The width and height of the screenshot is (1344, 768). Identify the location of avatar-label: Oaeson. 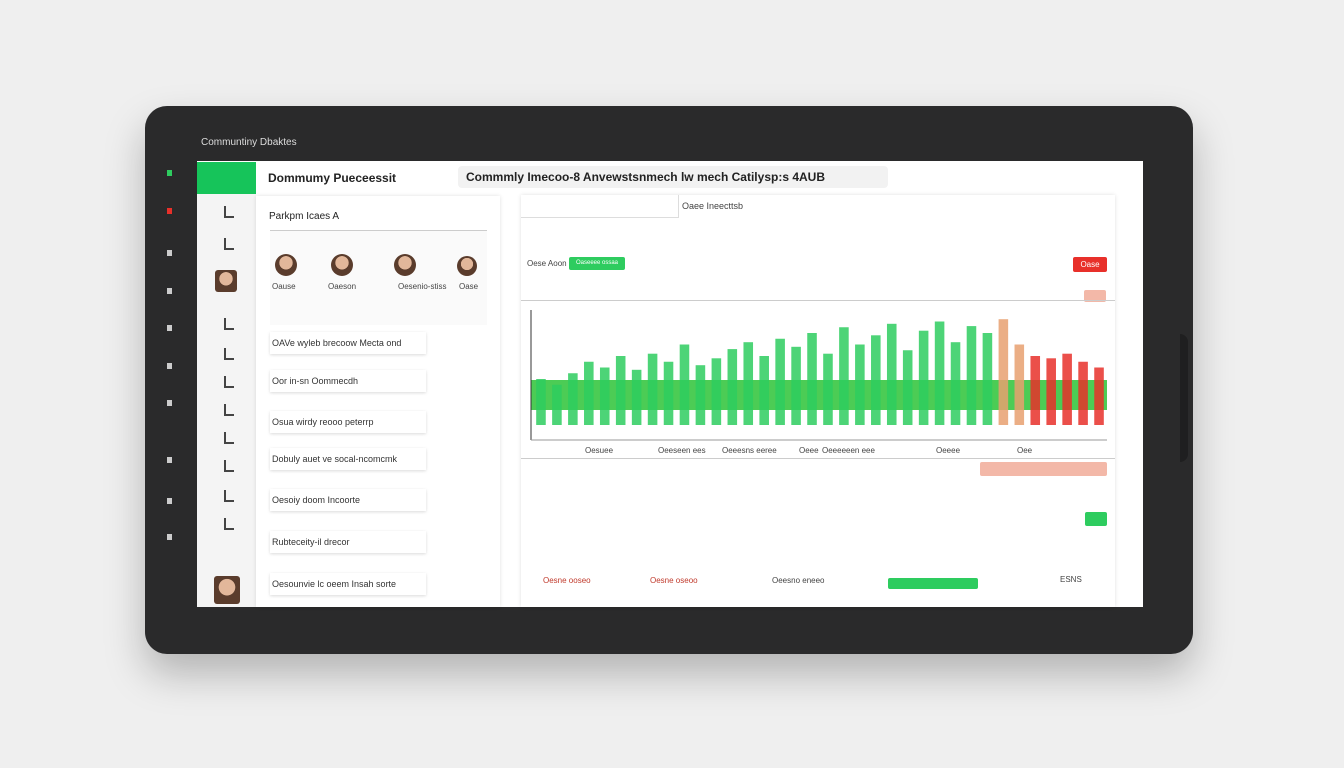
(342, 286).